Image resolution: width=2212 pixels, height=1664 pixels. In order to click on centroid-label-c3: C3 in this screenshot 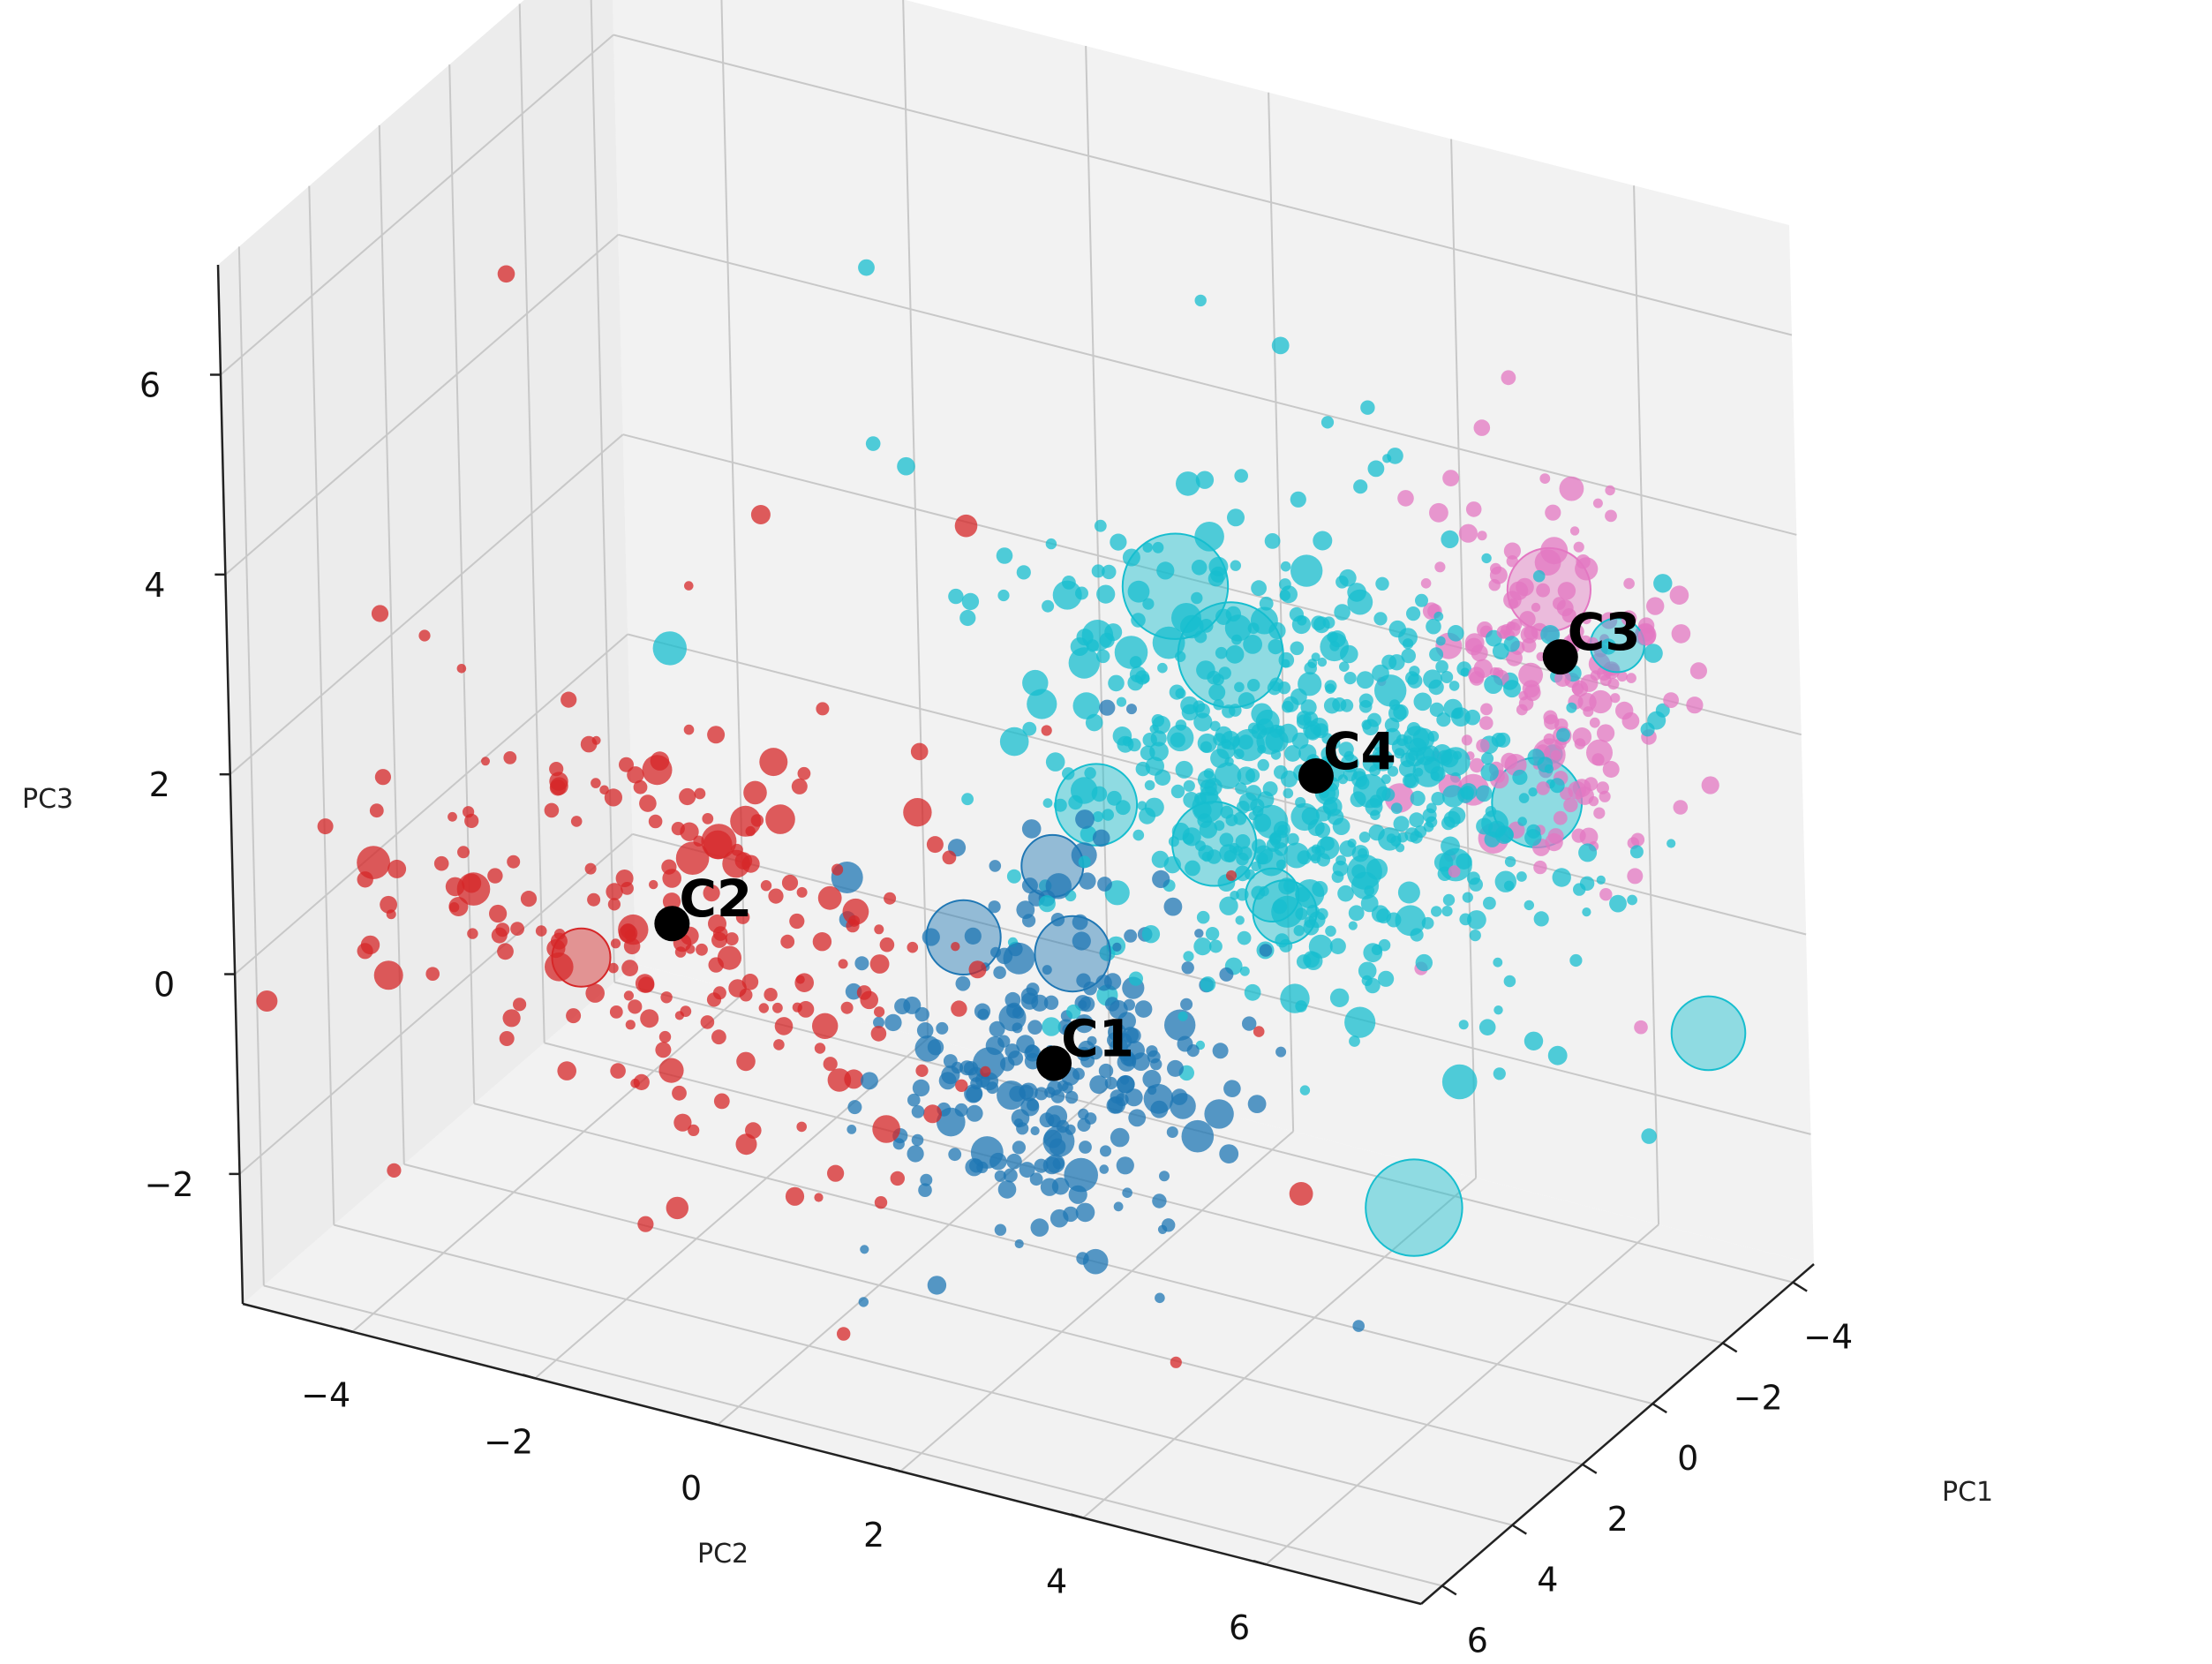, I will do `click(1604, 632)`.